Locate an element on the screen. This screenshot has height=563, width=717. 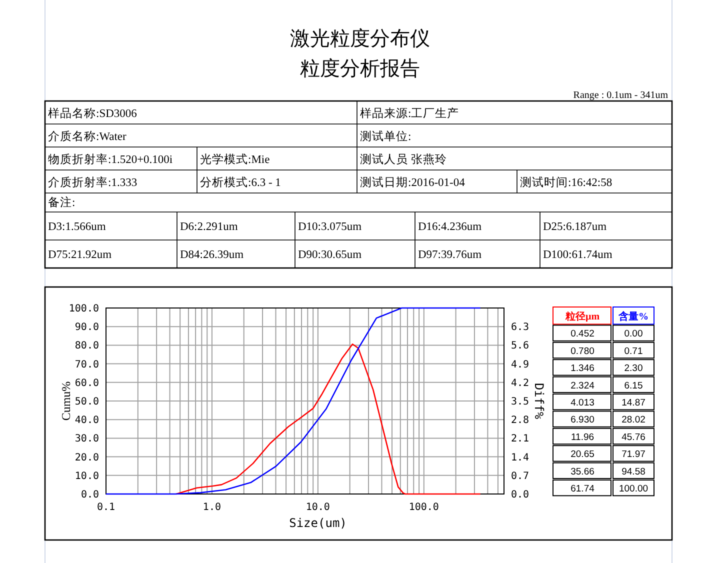
text: 分析模式:6.3 - 1 is located at coordinates (241, 182).